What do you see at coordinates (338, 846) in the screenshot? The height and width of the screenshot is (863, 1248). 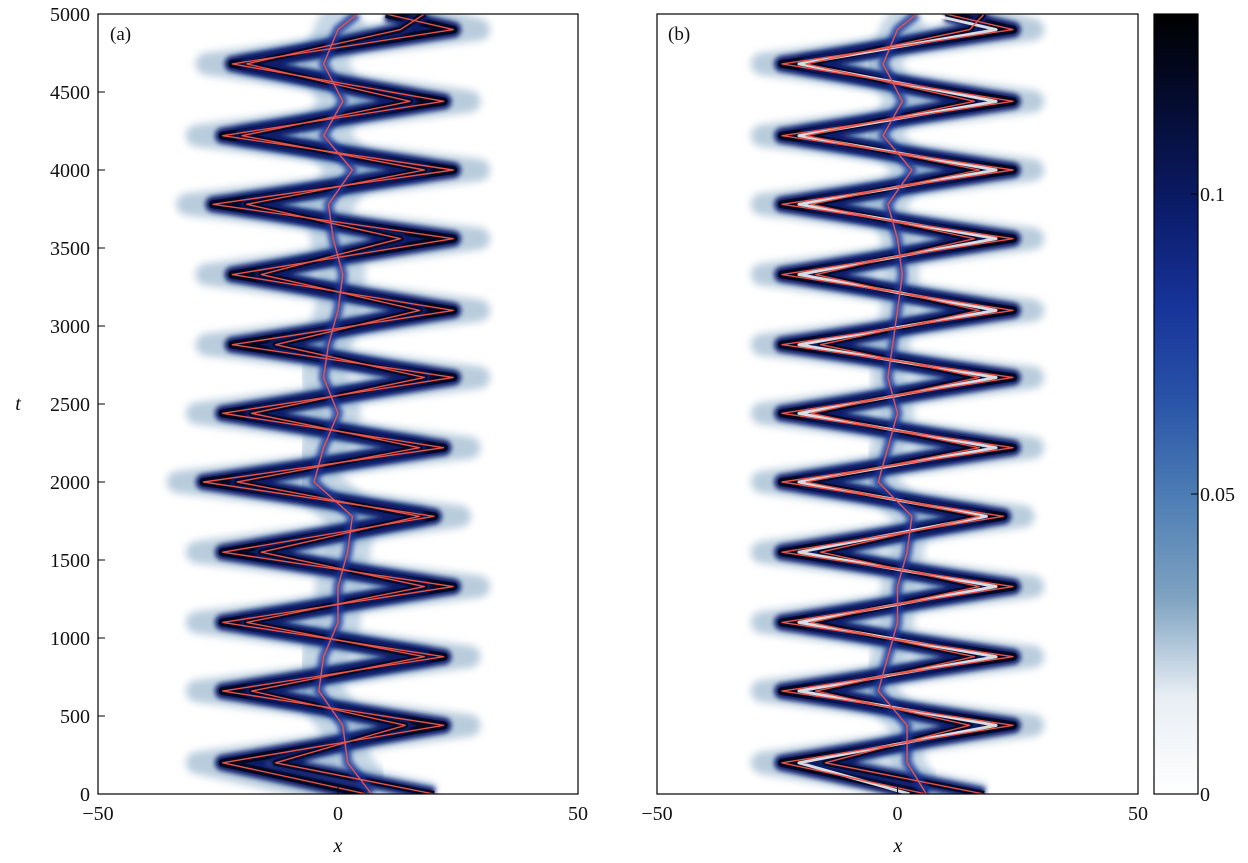 I see `panel-a-x-axis-label: x` at bounding box center [338, 846].